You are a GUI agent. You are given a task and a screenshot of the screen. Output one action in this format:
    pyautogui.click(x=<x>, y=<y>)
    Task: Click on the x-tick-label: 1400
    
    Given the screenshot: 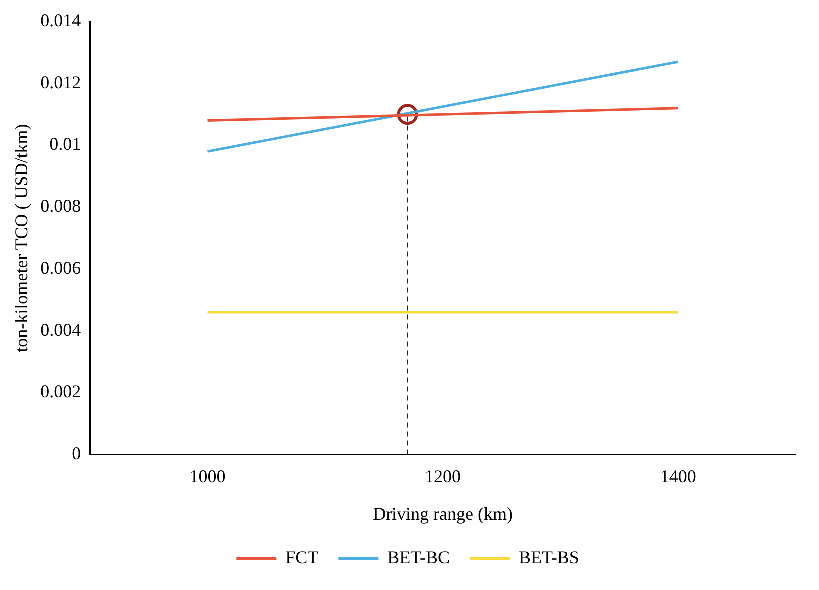 What is the action you would take?
    pyautogui.click(x=678, y=476)
    